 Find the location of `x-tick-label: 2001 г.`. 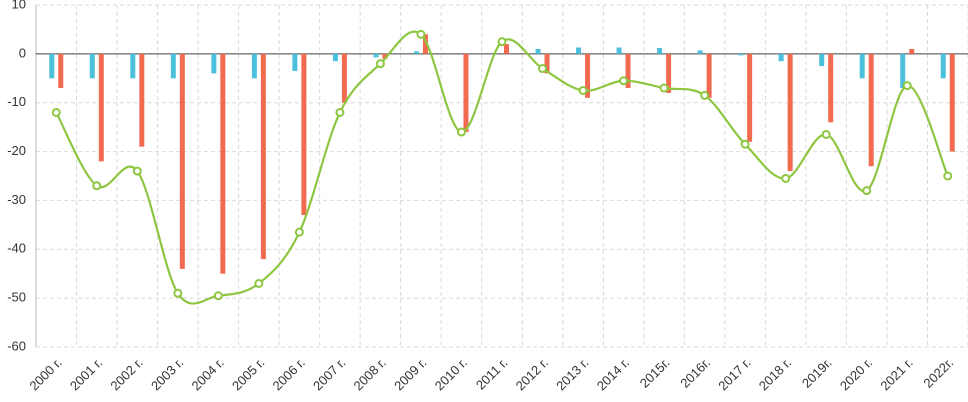

x-tick-label: 2001 г. is located at coordinates (86, 374).